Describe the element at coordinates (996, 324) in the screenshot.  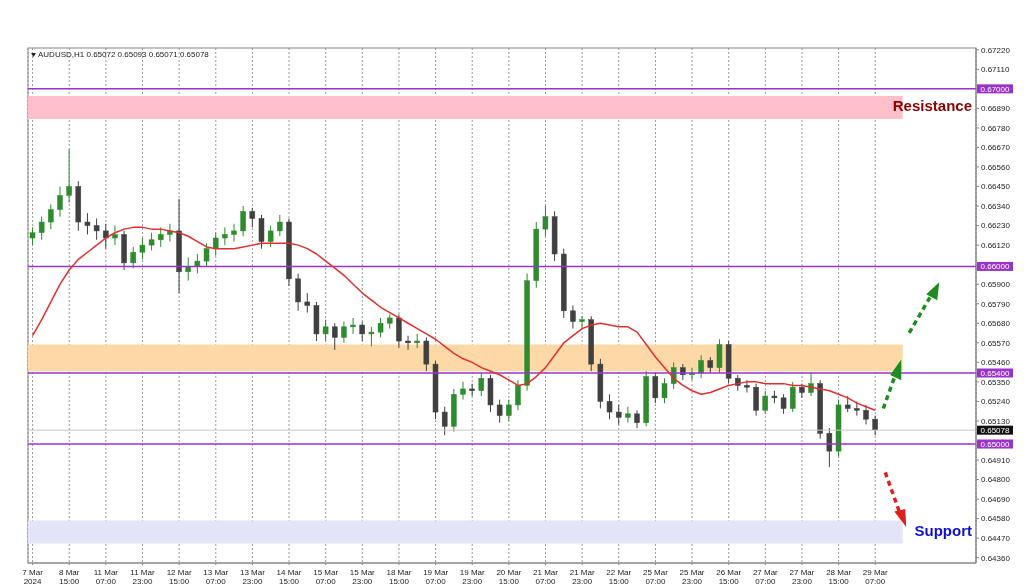
I see `y-tick-label: 0.65680` at that location.